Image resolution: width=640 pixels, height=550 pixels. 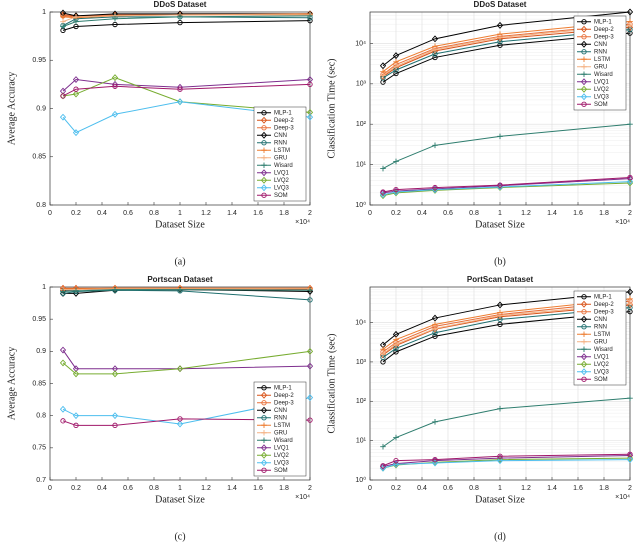 I want to click on x-tick-label: 0.4, so click(x=422, y=488).